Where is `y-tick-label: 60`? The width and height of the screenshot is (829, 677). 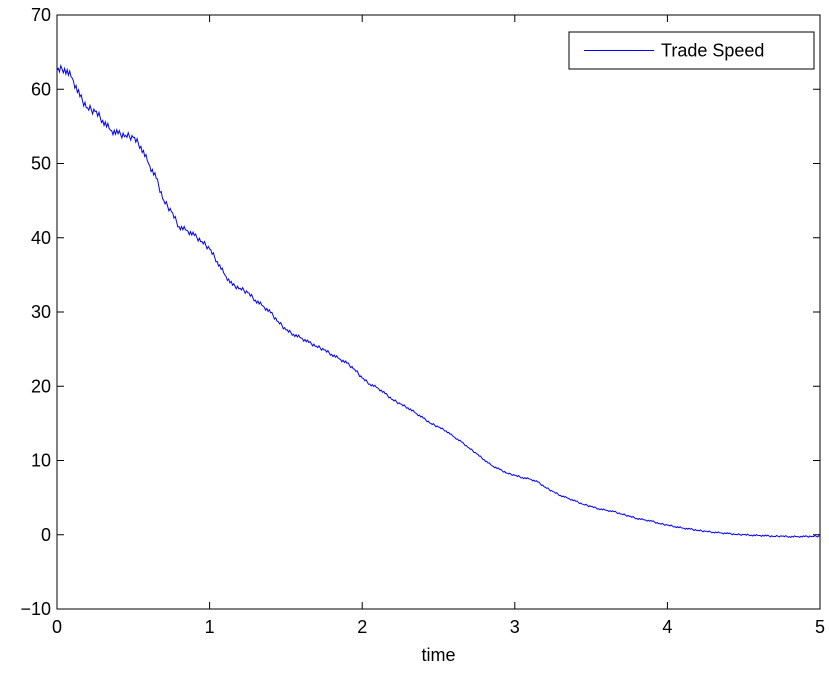
y-tick-label: 60 is located at coordinates (41, 89).